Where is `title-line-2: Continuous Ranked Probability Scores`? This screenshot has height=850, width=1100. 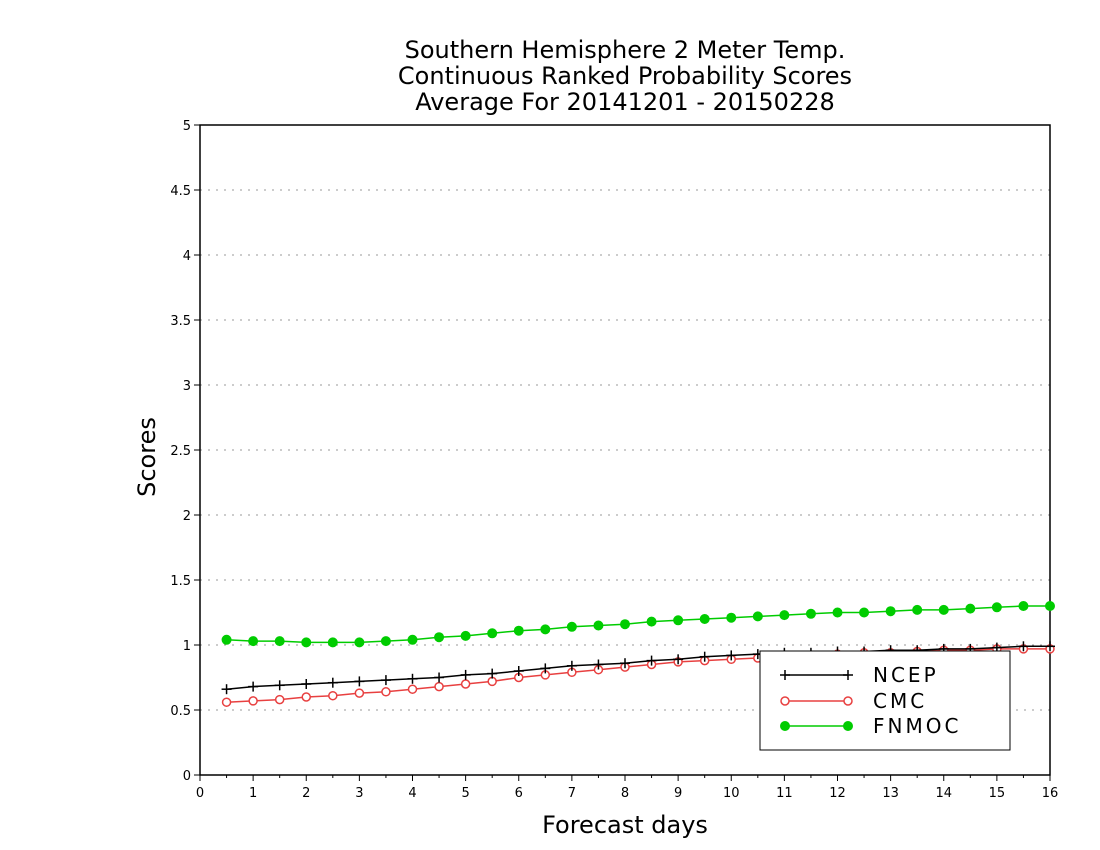
title-line-2: Continuous Ranked Probability Scores is located at coordinates (625, 76).